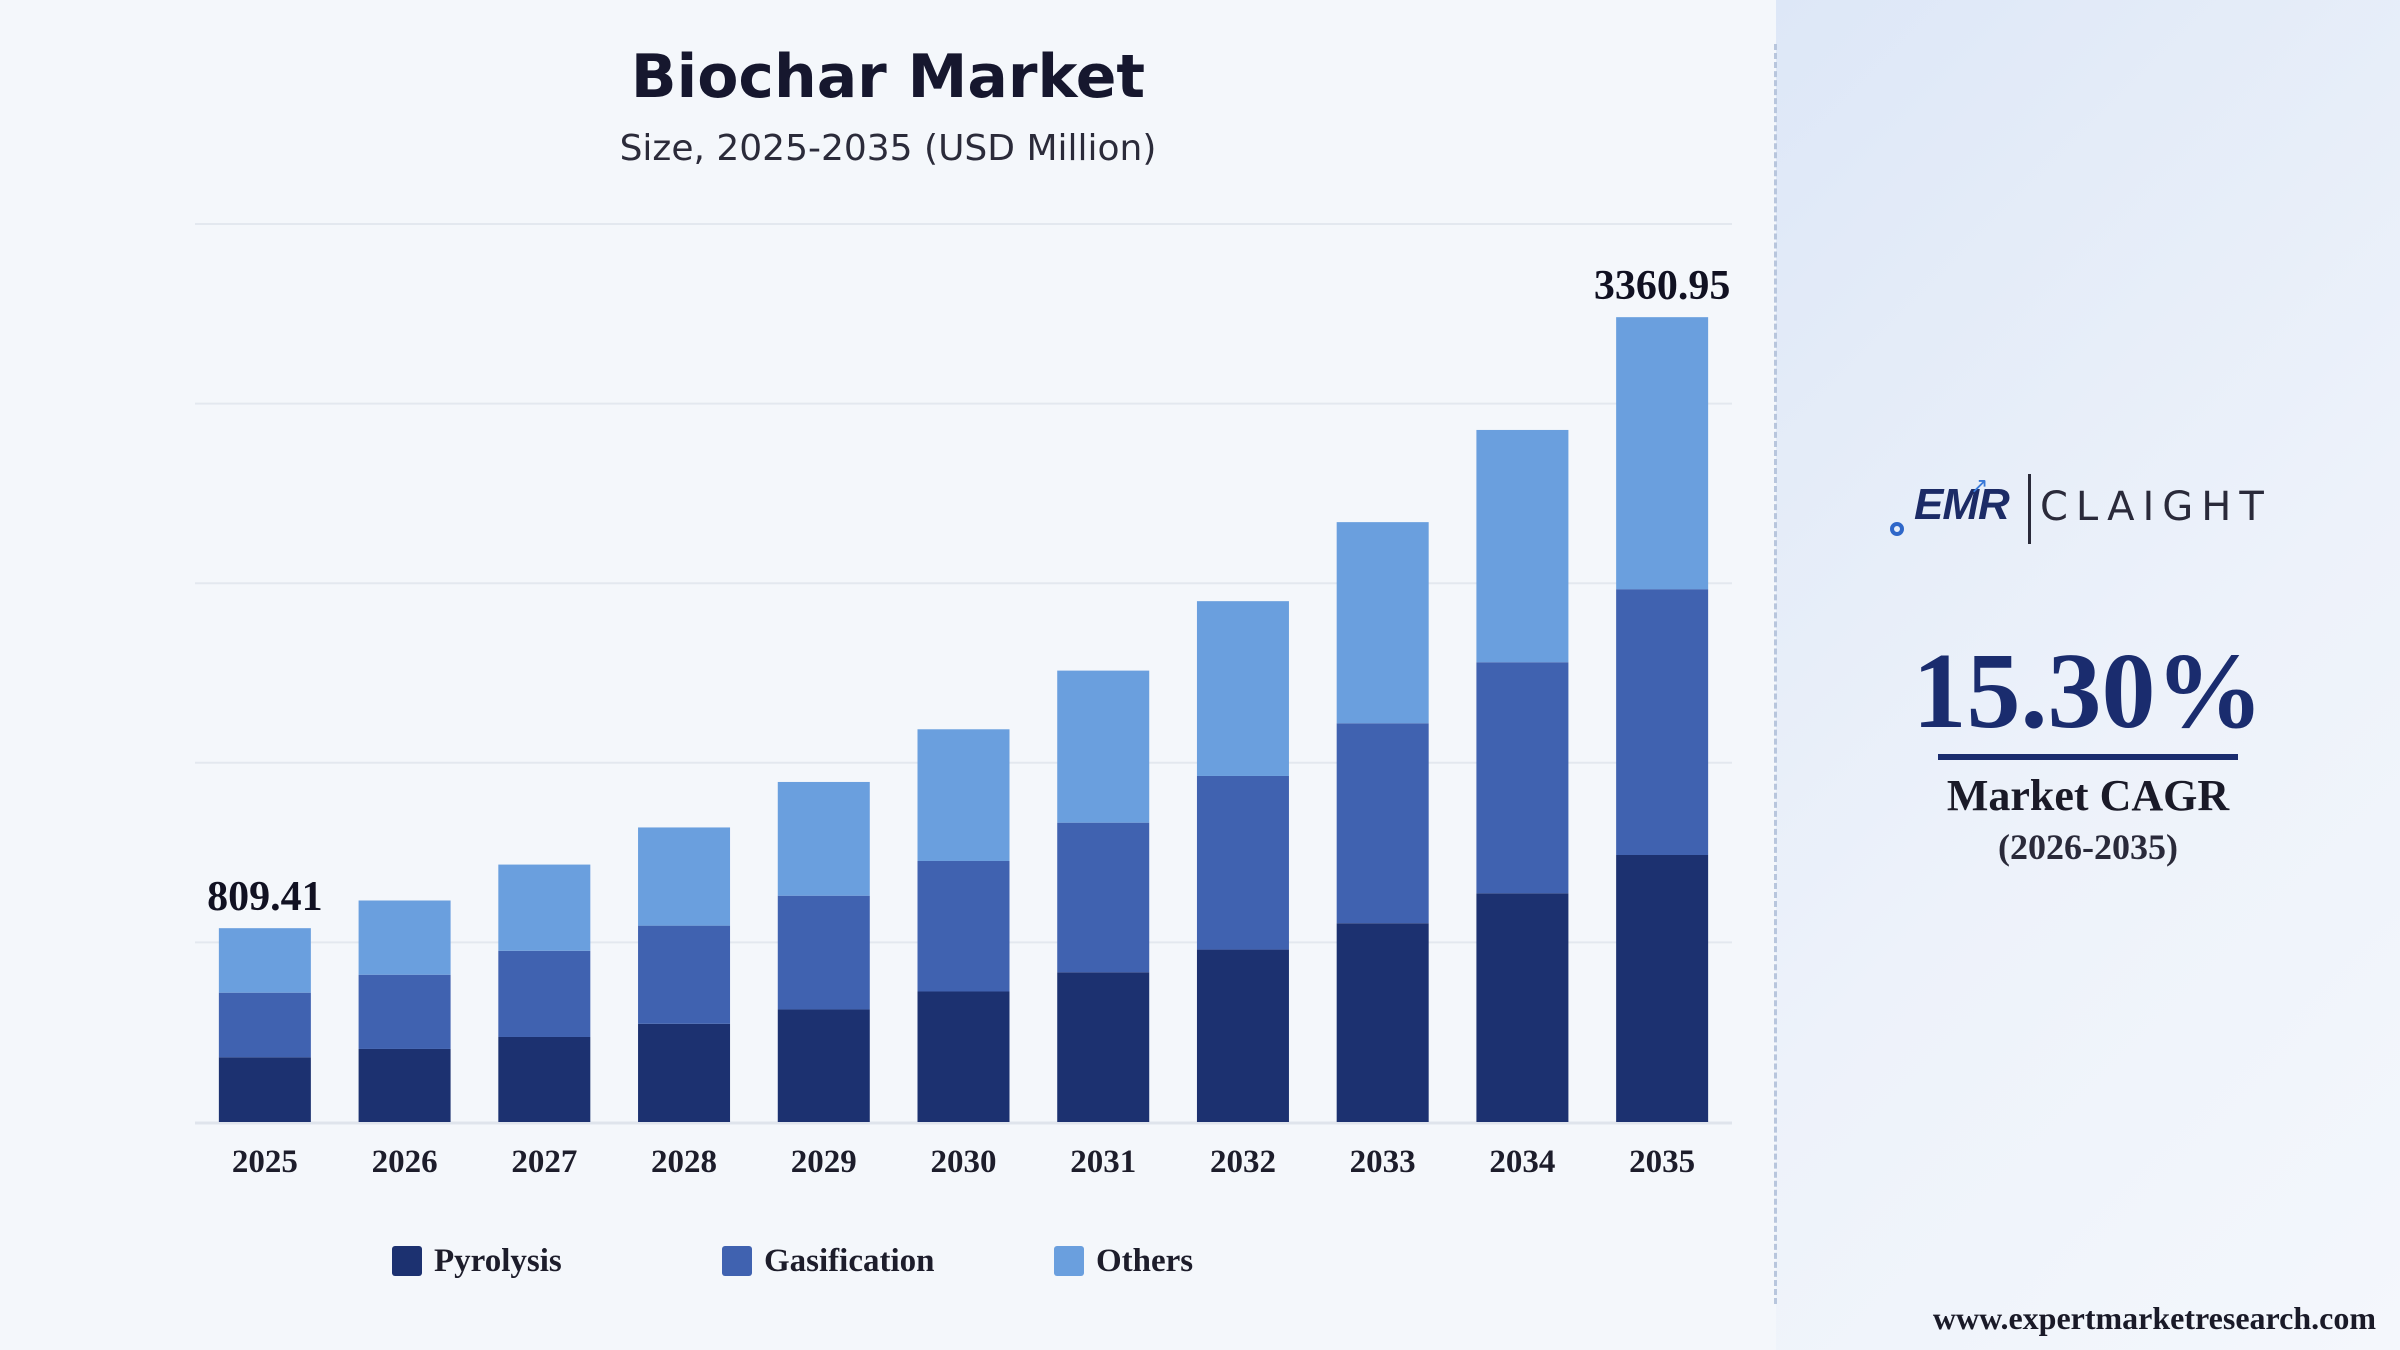  I want to click on bar-pyrolysis-2031, so click(1103, 1047).